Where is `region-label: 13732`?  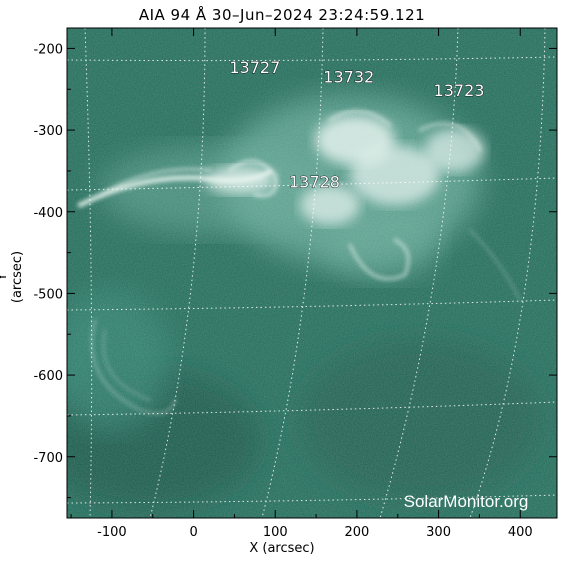 region-label: 13732 is located at coordinates (348, 77).